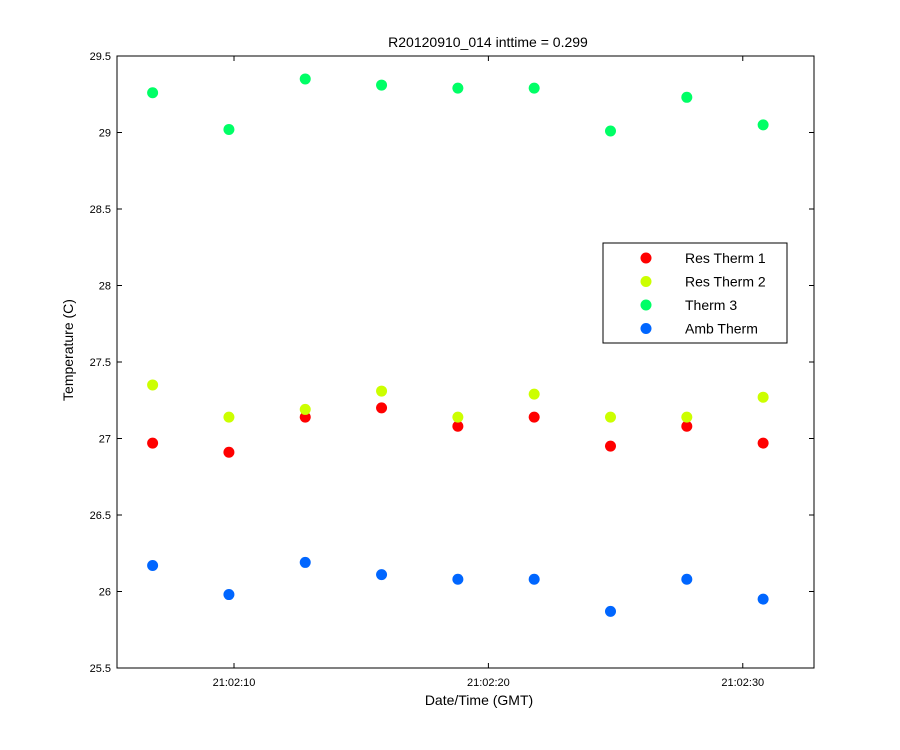  What do you see at coordinates (711, 305) in the screenshot?
I see `legend-label: Therm 3` at bounding box center [711, 305].